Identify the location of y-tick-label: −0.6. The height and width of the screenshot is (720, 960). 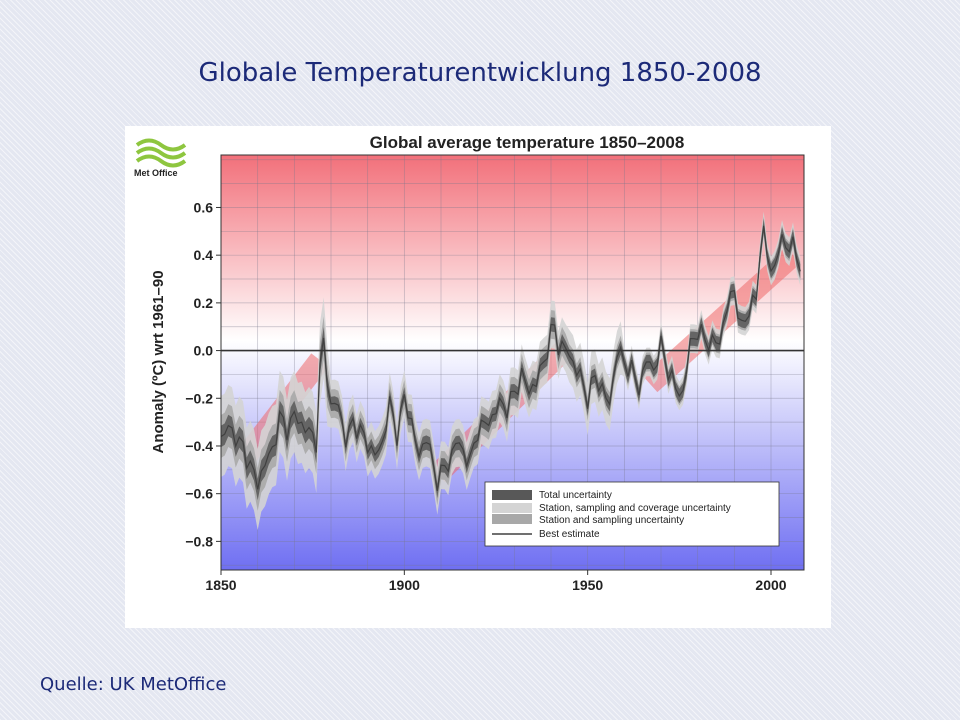
(199, 494).